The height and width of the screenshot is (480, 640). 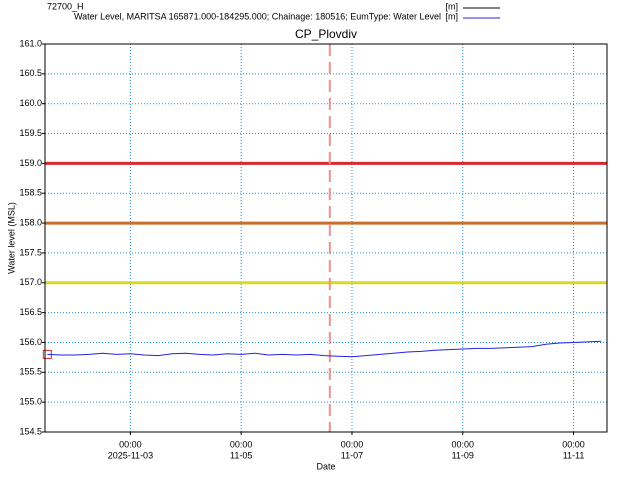 What do you see at coordinates (325, 466) in the screenshot?
I see `x-axis-label: Date` at bounding box center [325, 466].